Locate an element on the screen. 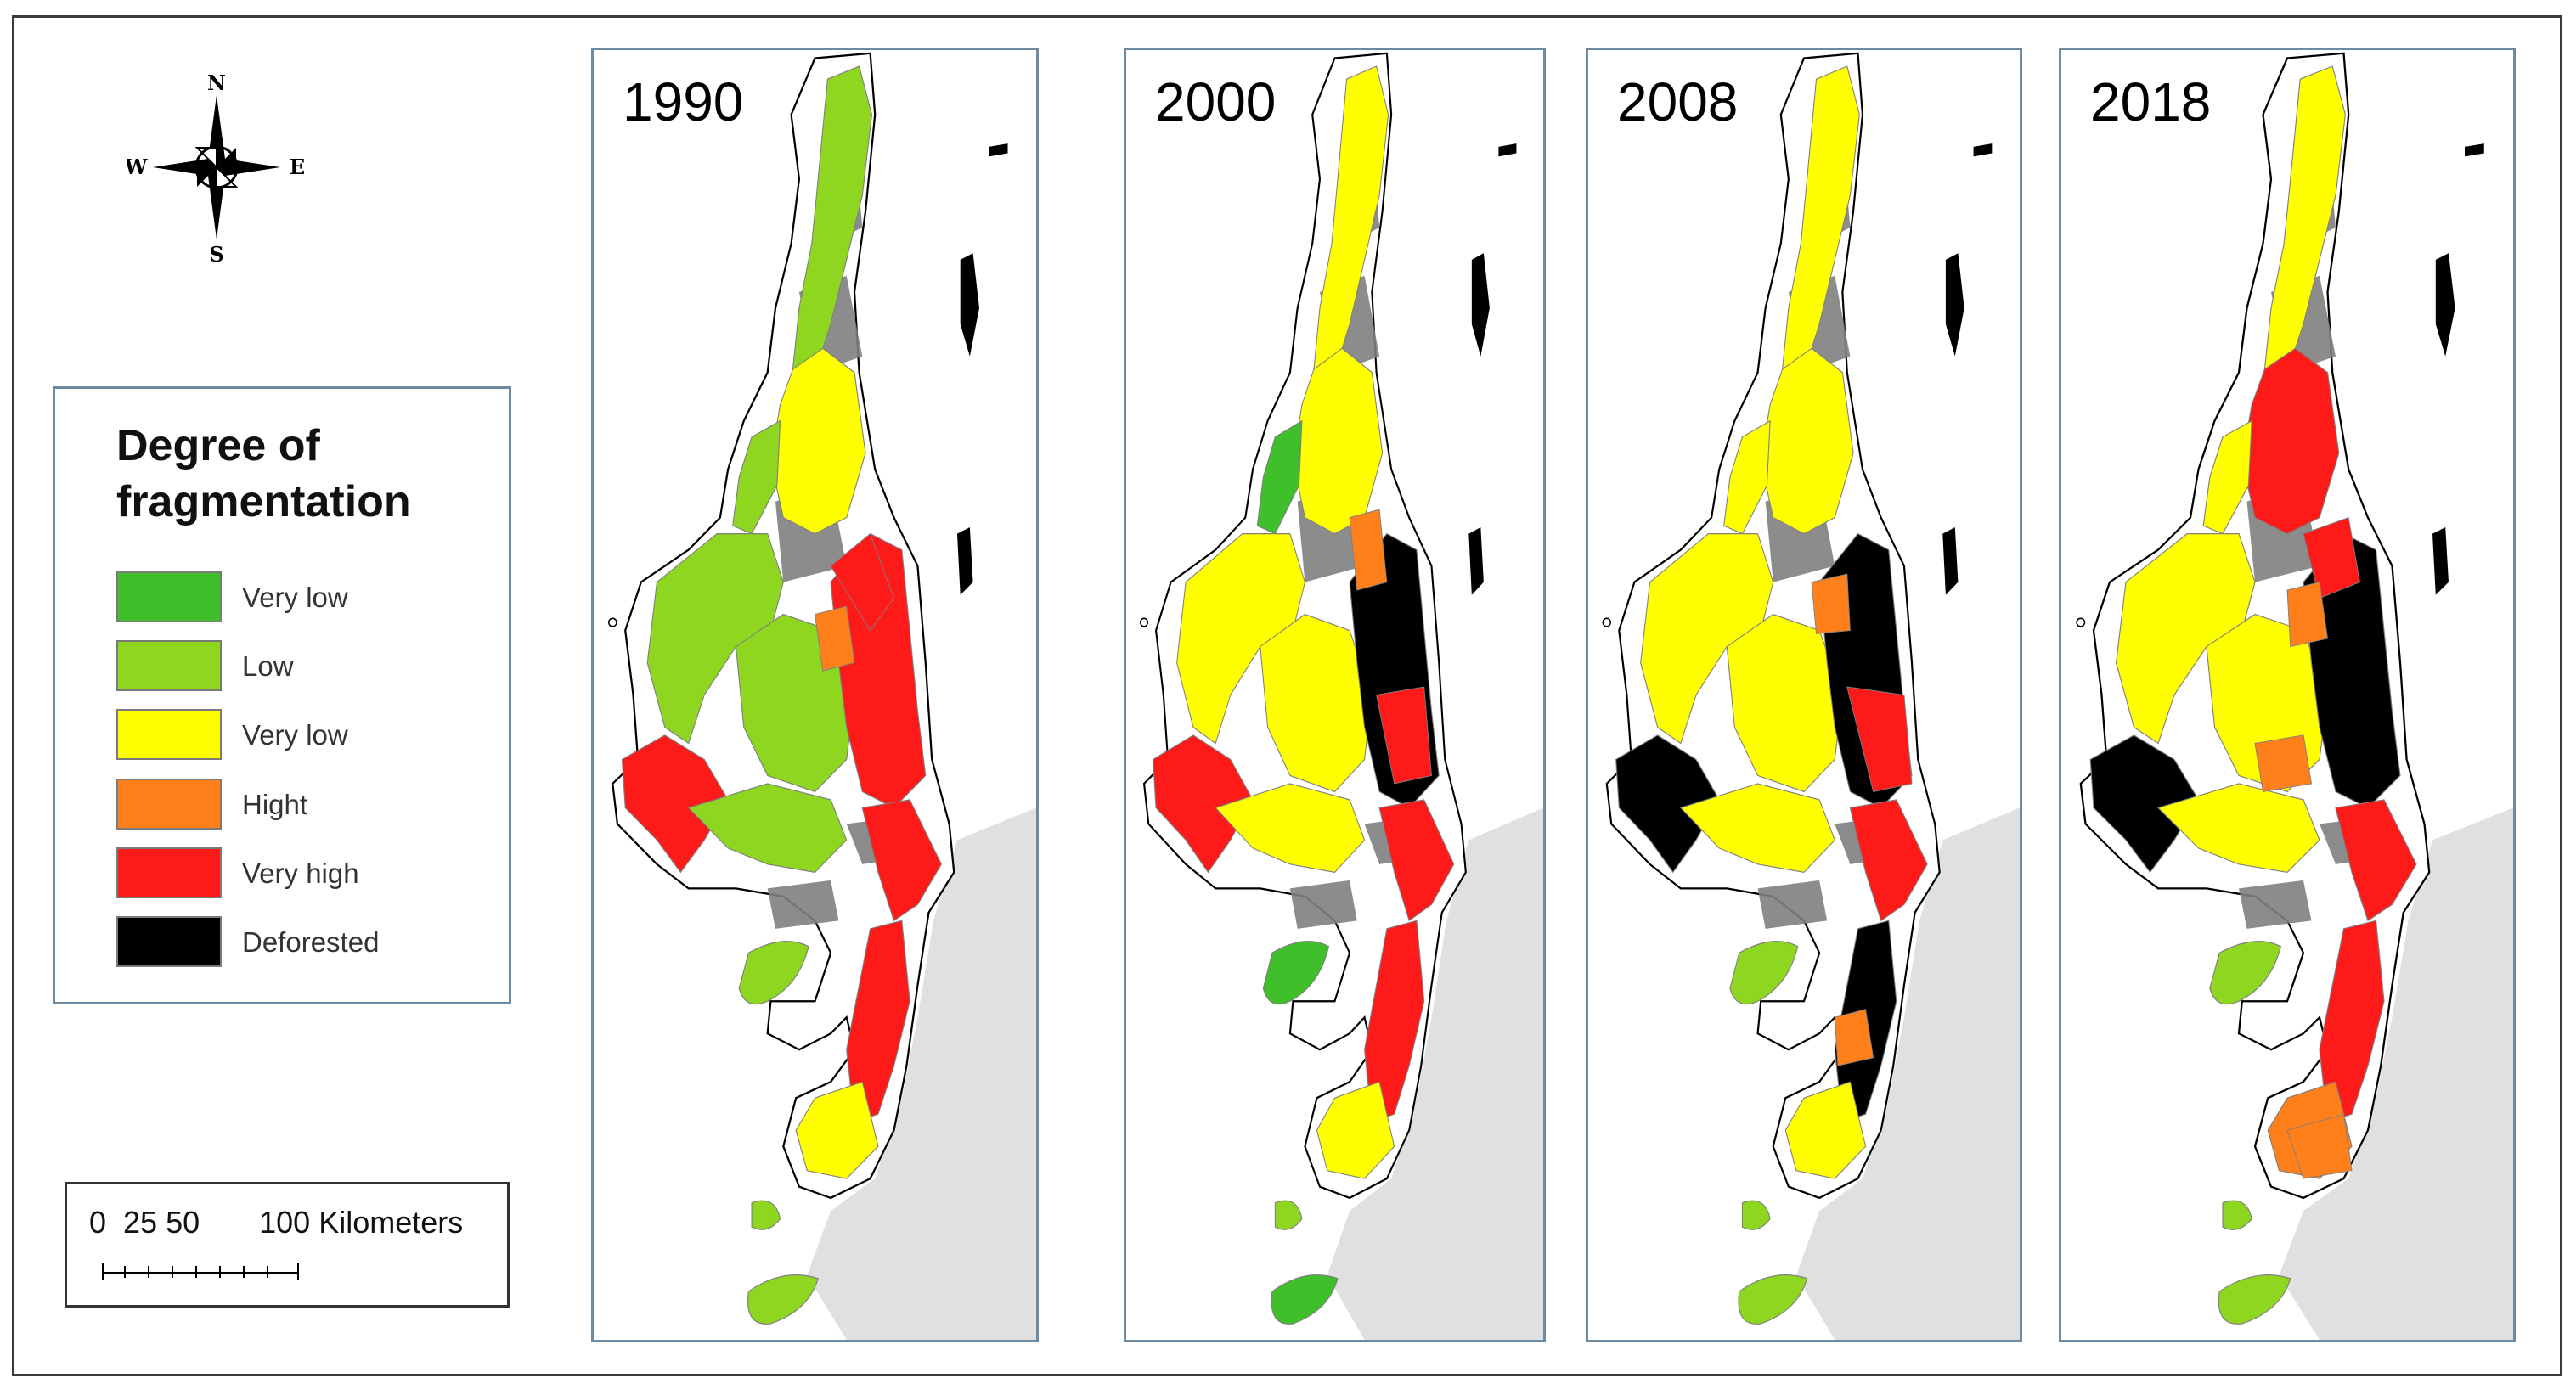 This screenshot has height=1395, width=2576. panel-year-label: 2000 is located at coordinates (1216, 102).